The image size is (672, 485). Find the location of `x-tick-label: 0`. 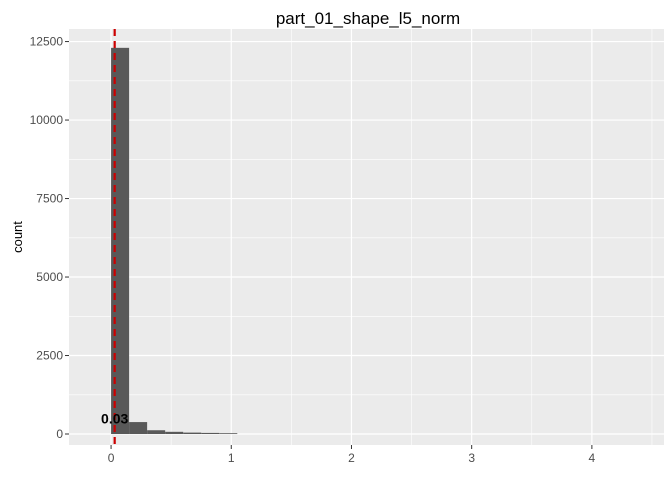

x-tick-label: 0 is located at coordinates (111, 458).